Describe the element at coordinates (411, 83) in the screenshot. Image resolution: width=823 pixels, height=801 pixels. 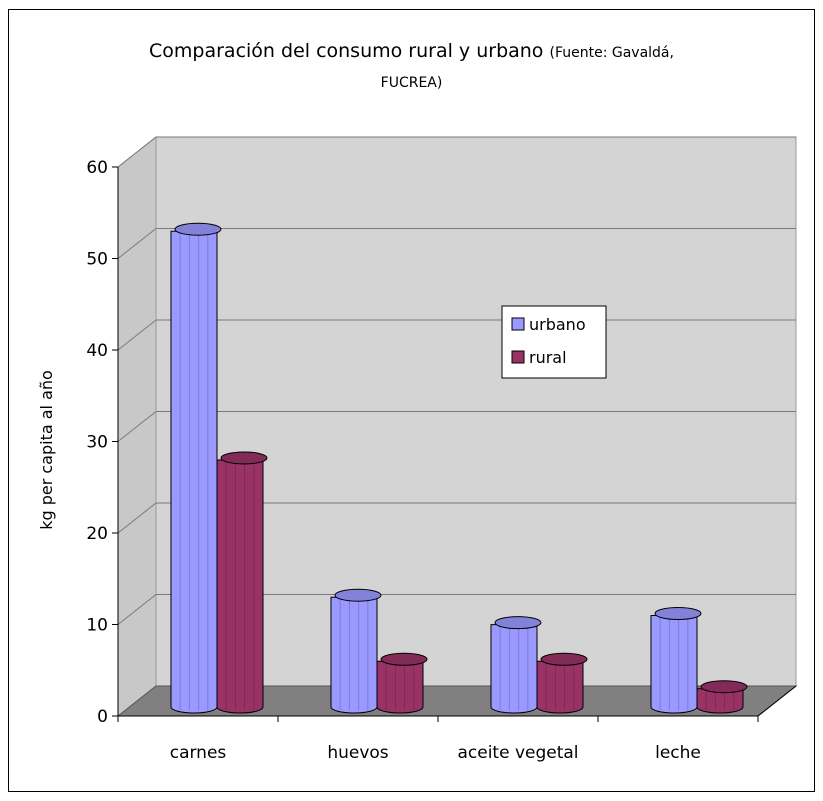
I see `title-source-line2: FUCREA)` at that location.